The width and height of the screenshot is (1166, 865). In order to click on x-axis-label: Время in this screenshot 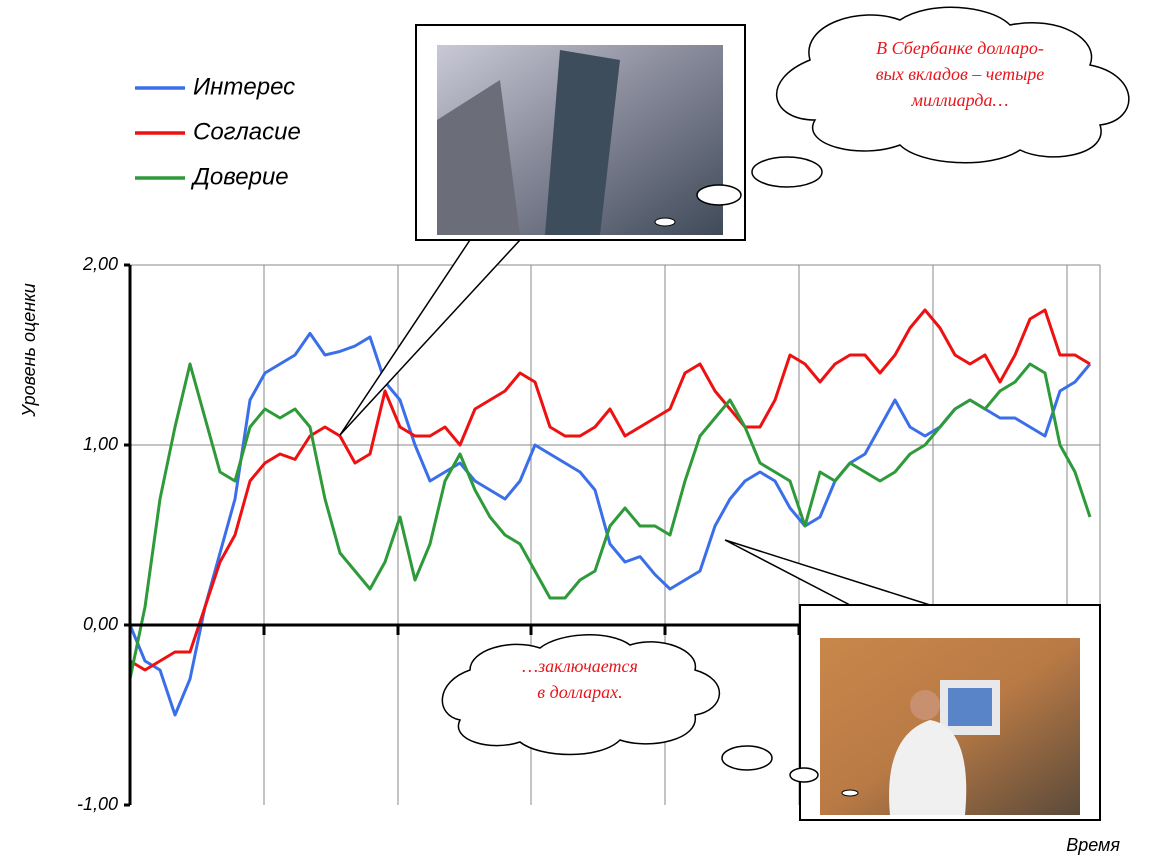, I will do `click(1093, 845)`.